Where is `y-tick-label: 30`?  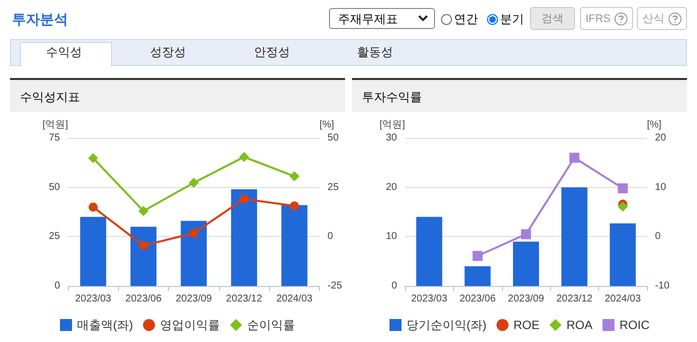
y-tick-label: 30 is located at coordinates (392, 138).